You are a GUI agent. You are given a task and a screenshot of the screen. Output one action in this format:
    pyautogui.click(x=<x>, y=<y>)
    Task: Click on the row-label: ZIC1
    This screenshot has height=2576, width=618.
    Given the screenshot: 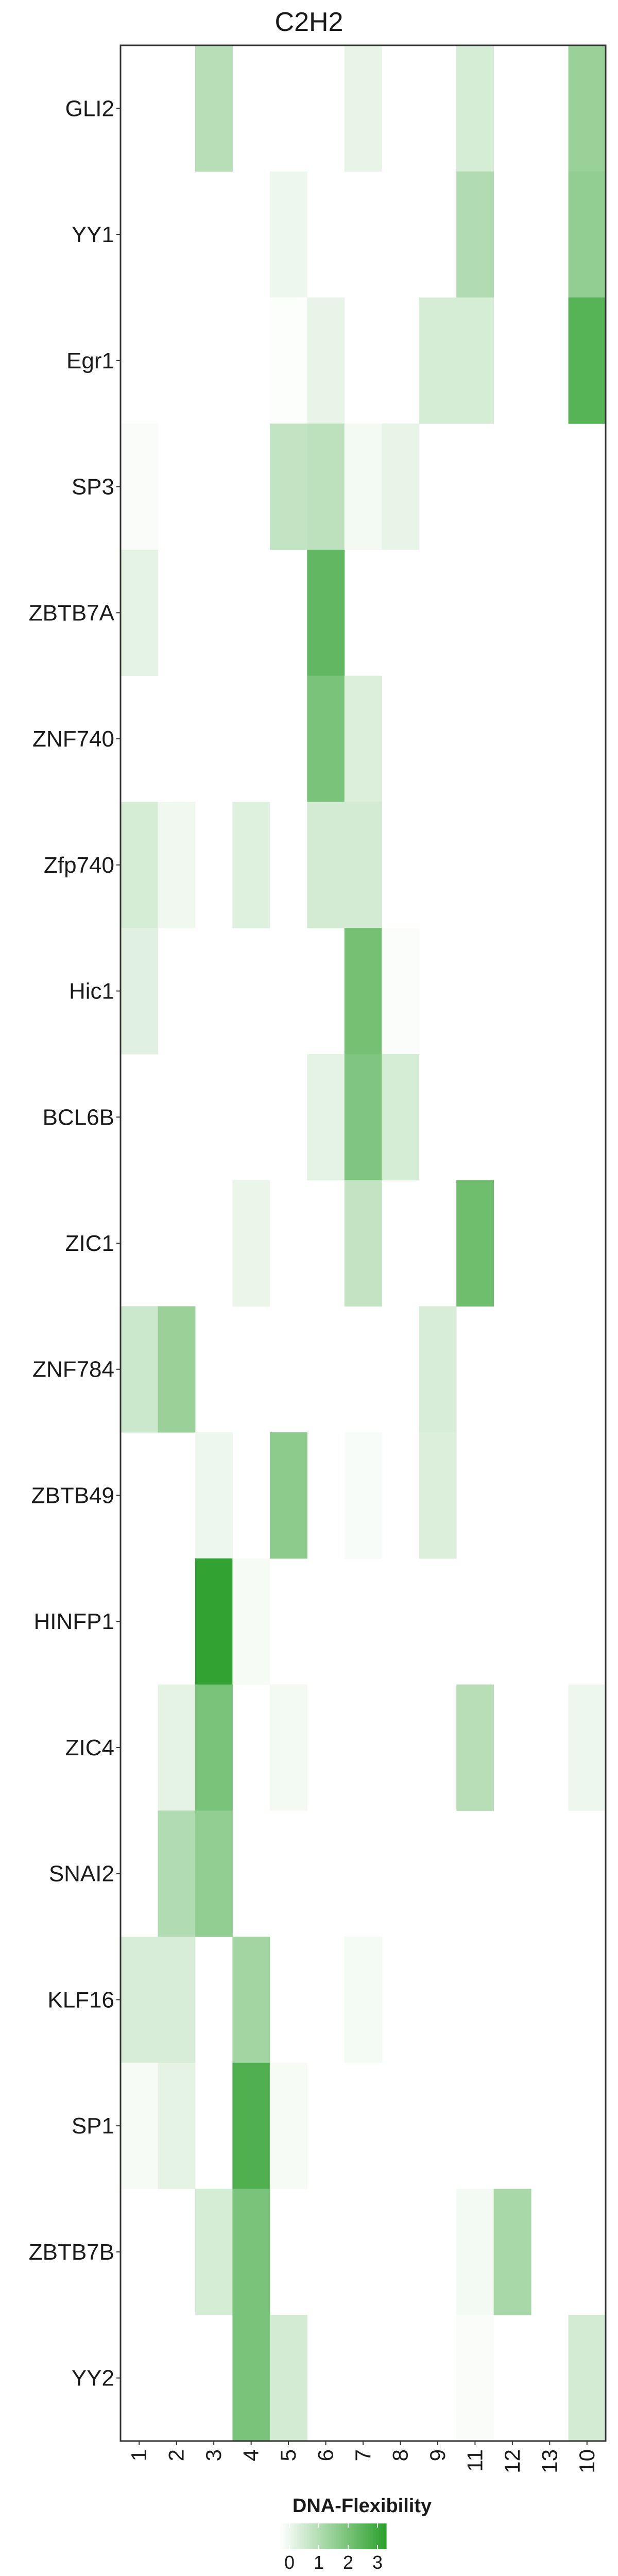 What is the action you would take?
    pyautogui.click(x=89, y=1243)
    